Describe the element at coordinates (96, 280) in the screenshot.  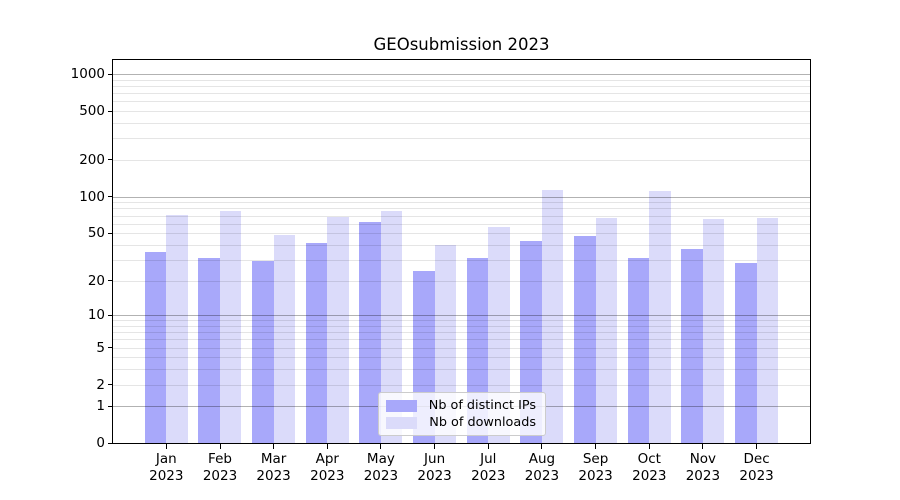
I see `y-tick-label: 20` at that location.